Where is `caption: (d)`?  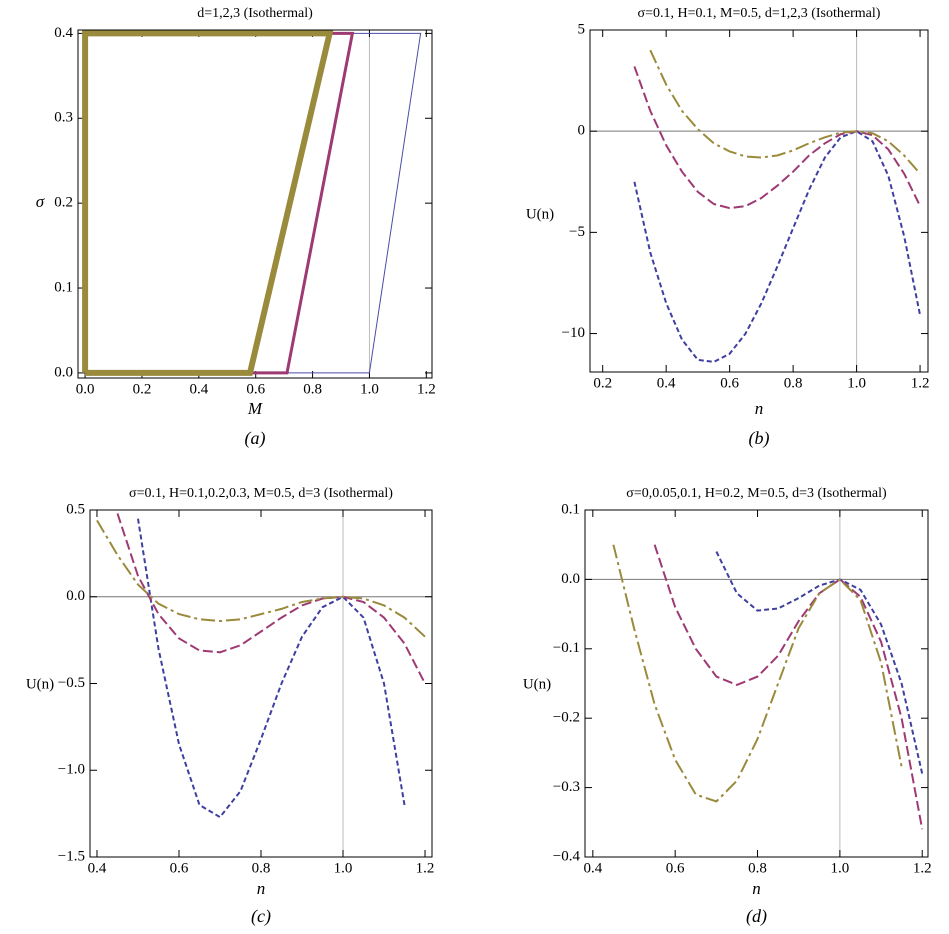
caption: (d) is located at coordinates (756, 916).